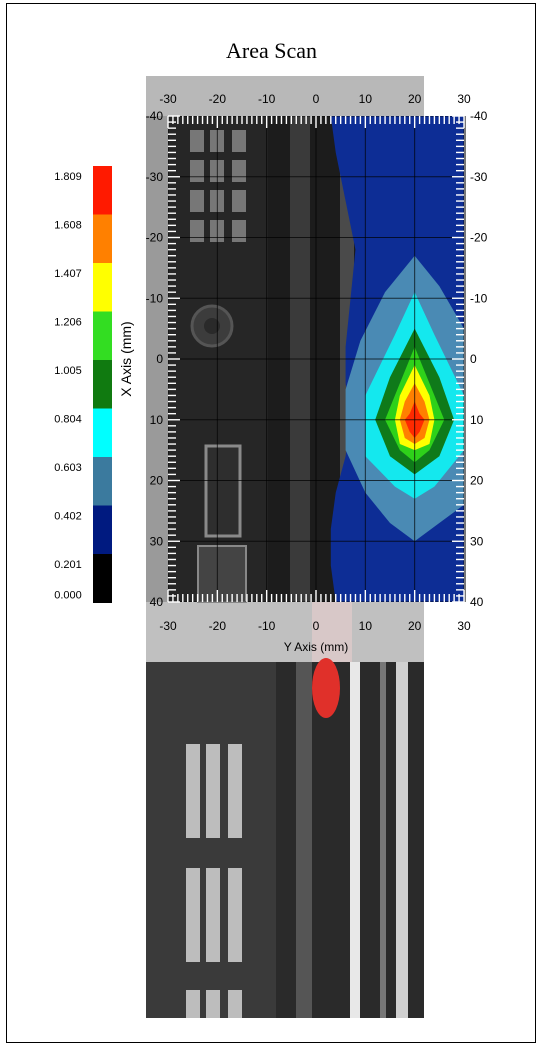 The height and width of the screenshot is (1047, 543). I want to click on x-axis-label: Y Axis (mm), so click(316, 647).